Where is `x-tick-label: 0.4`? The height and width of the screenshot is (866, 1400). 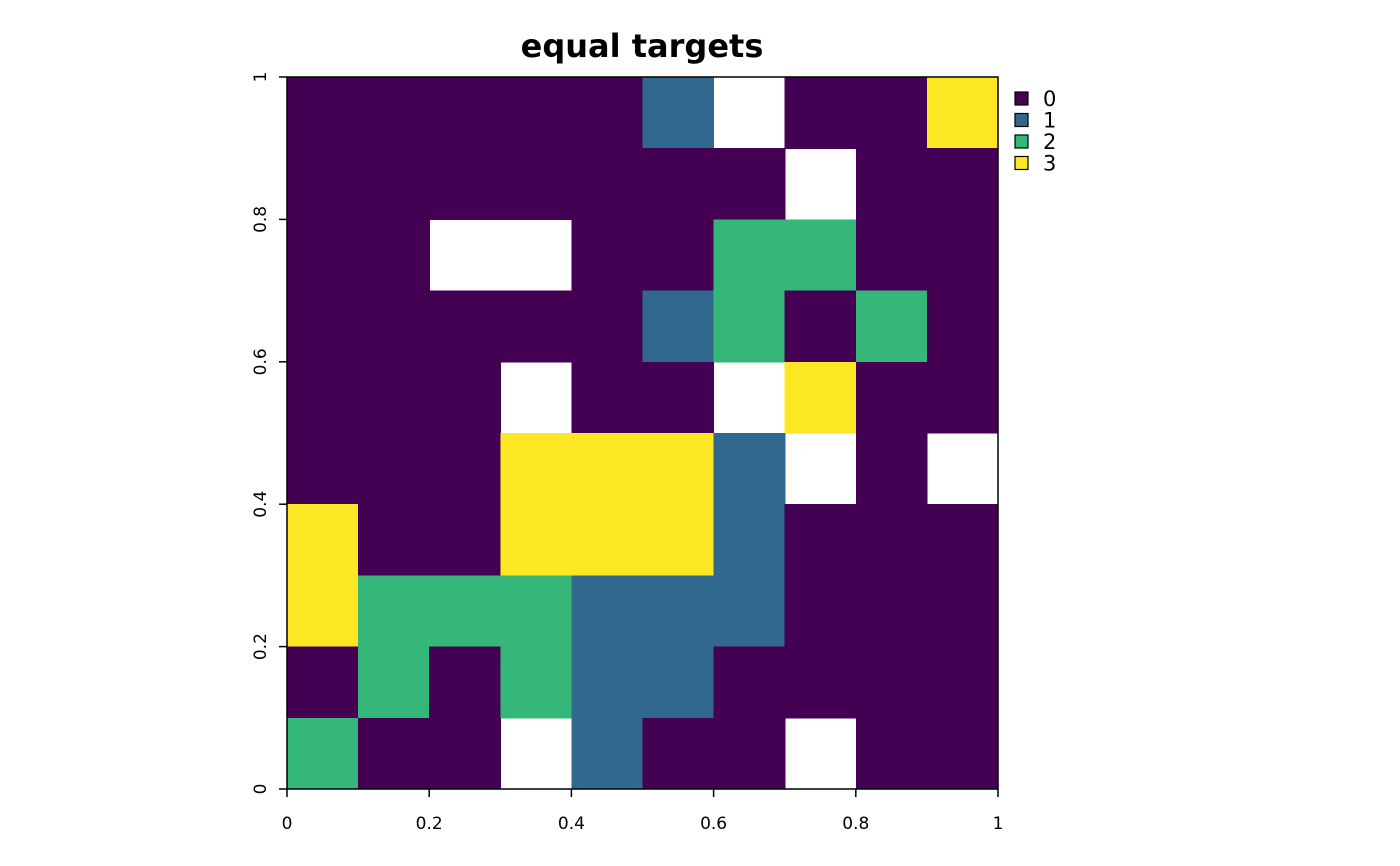 x-tick-label: 0.4 is located at coordinates (571, 824).